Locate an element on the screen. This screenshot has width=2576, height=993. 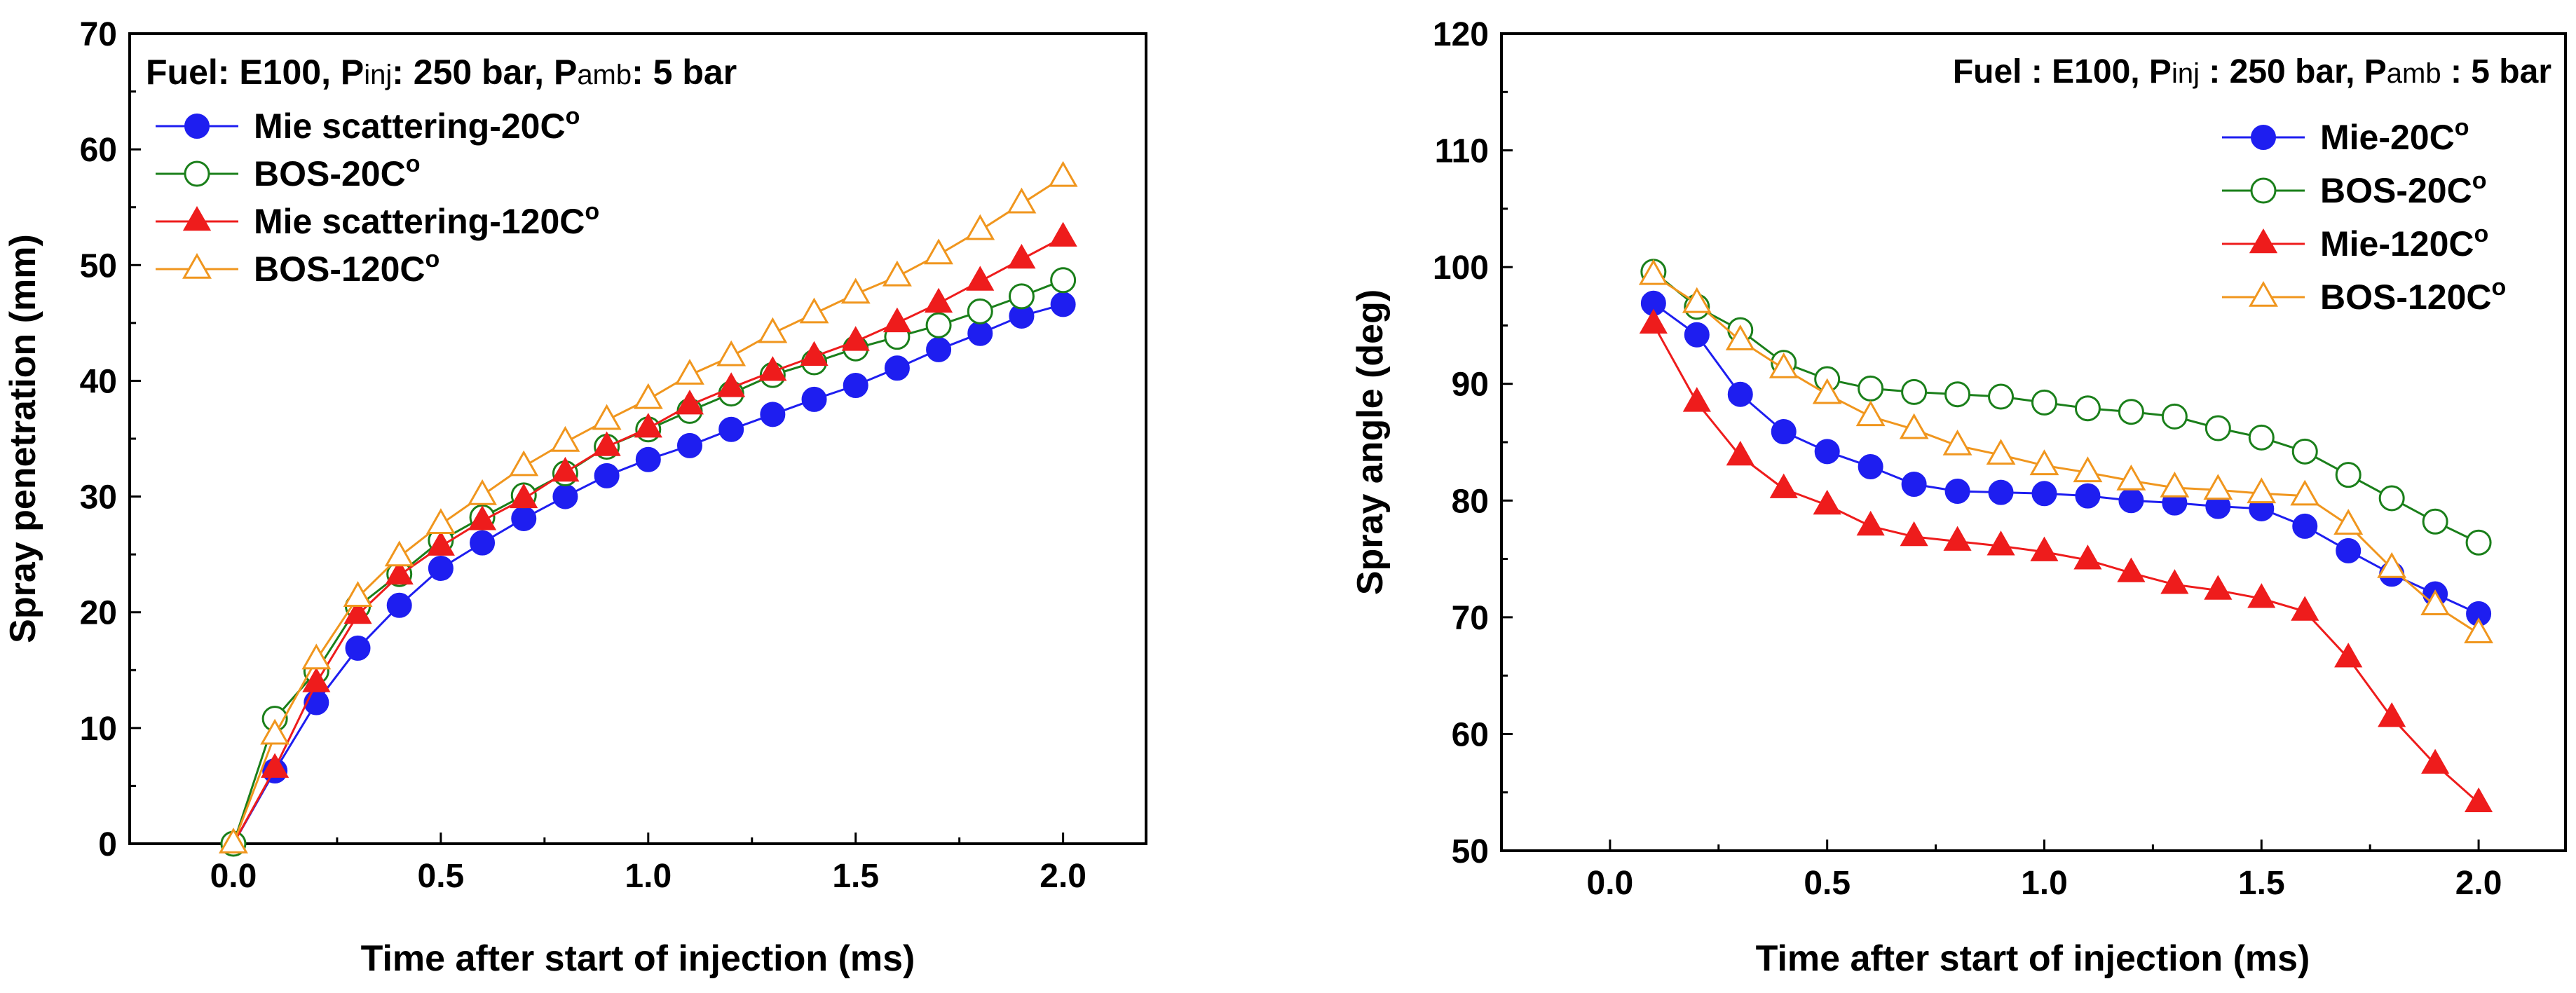
x-tick-label: 0.0 is located at coordinates (233, 876).